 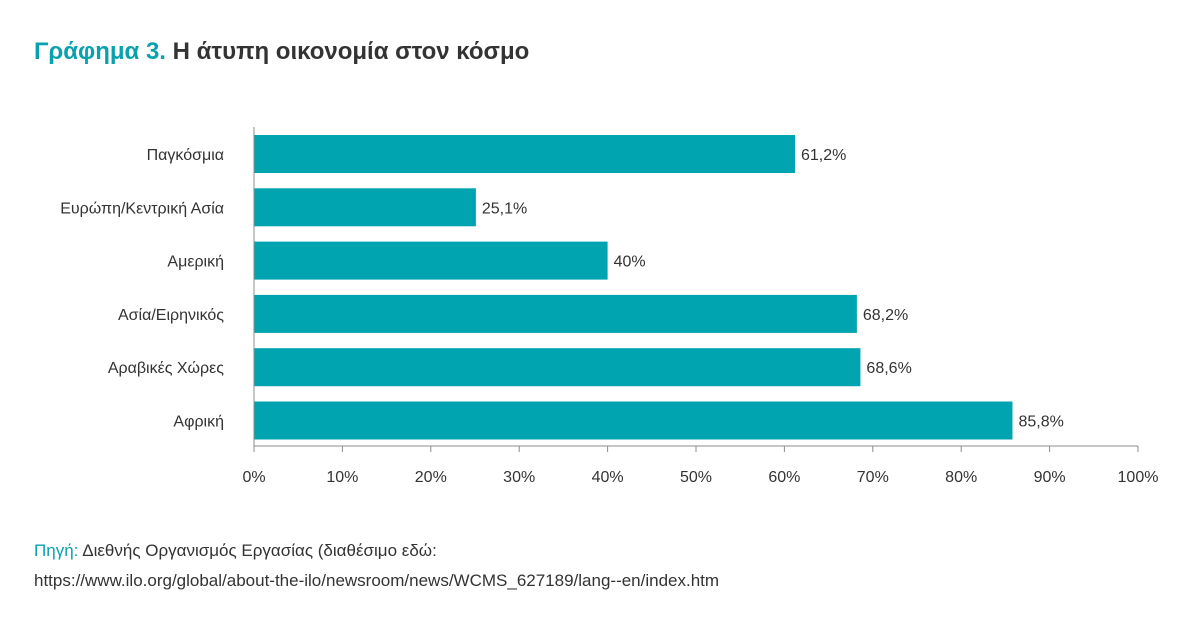 What do you see at coordinates (823, 155) in the screenshot?
I see `value-label-0: 61,2%` at bounding box center [823, 155].